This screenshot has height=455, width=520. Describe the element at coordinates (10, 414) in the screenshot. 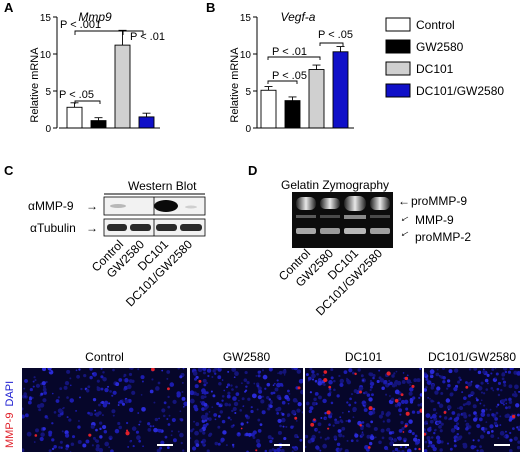

I see `panel-e-stain-label: MMP-9 DAPI` at that location.